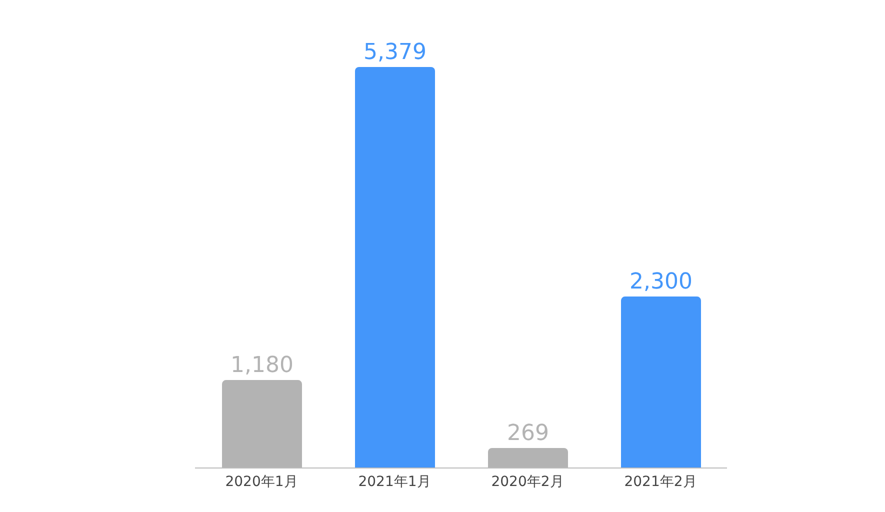 The width and height of the screenshot is (885, 512). What do you see at coordinates (661, 282) in the screenshot?
I see `data-label: 2,300` at bounding box center [661, 282].